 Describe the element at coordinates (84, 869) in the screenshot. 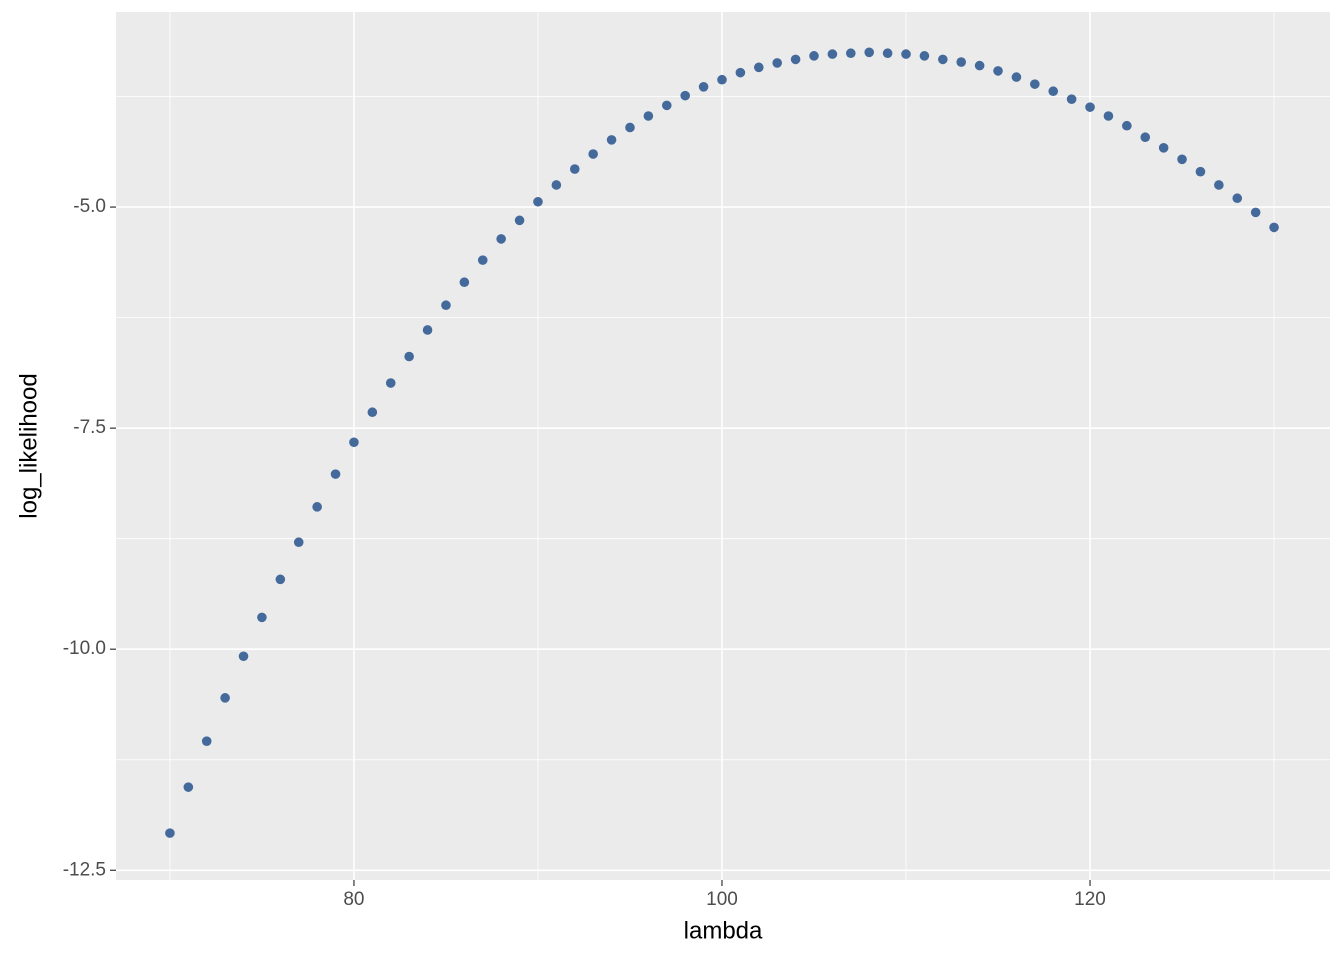

I see `y-tick-label: -12.5` at that location.